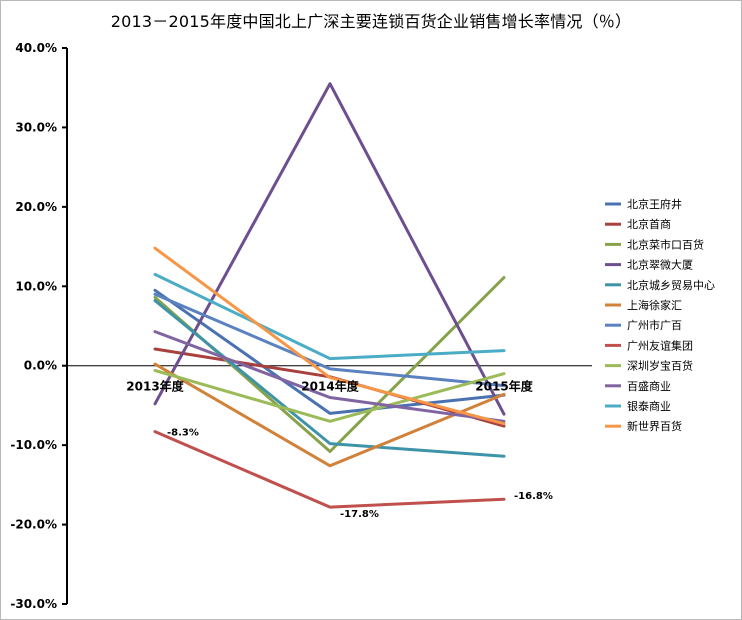  I want to click on legend-entry: 深圳岁宝百货, so click(660, 366).